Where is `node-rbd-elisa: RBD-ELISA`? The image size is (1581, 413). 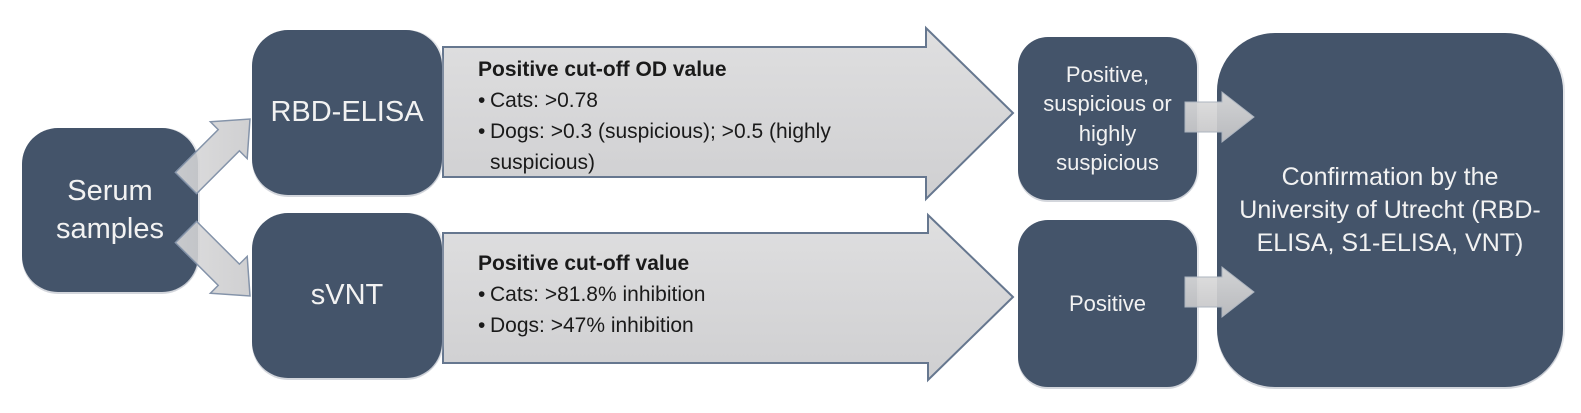
node-rbd-elisa: RBD-ELISA is located at coordinates (347, 112).